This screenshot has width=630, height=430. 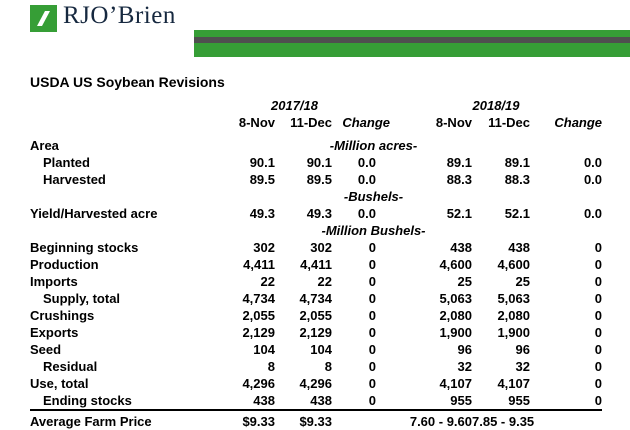 I want to click on units-label: -Million Bushels-, so click(x=373, y=230).